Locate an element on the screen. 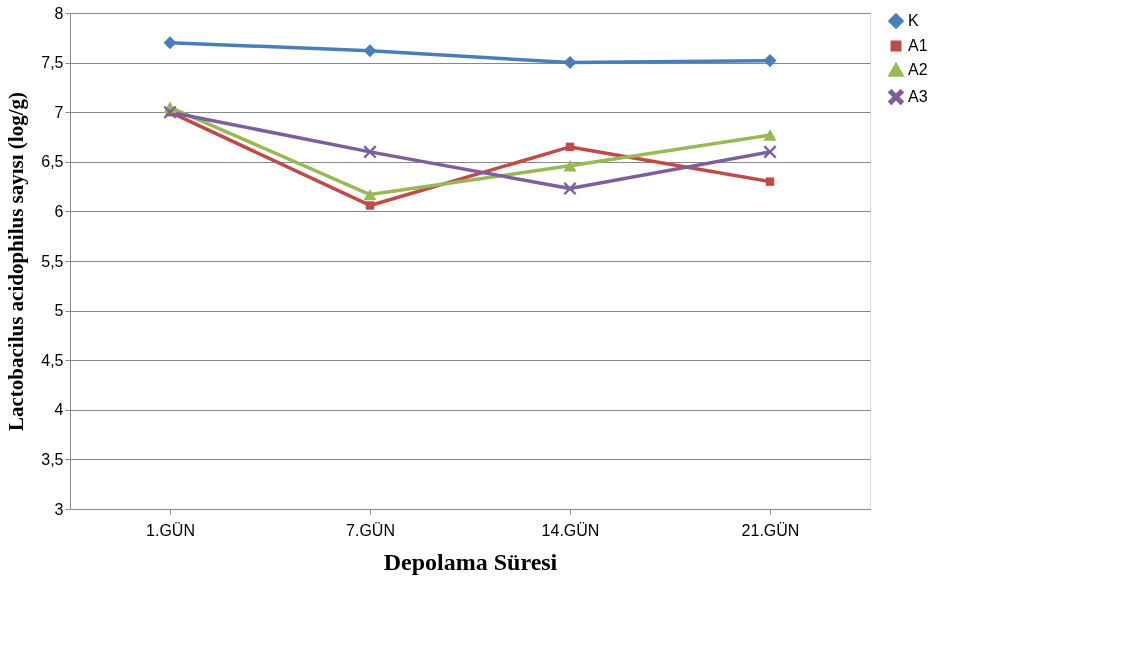  y-tick-label: 6,5 is located at coordinates (52, 162).